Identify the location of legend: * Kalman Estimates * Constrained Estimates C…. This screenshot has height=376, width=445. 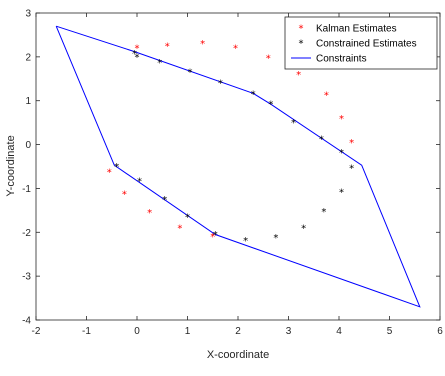
(361, 43).